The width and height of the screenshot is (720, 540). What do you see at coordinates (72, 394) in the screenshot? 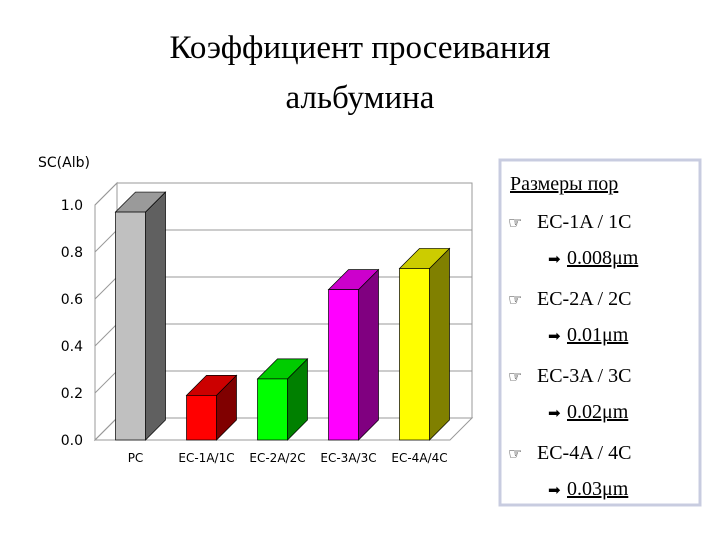
I see `y-tick-label: 0.2` at bounding box center [72, 394].